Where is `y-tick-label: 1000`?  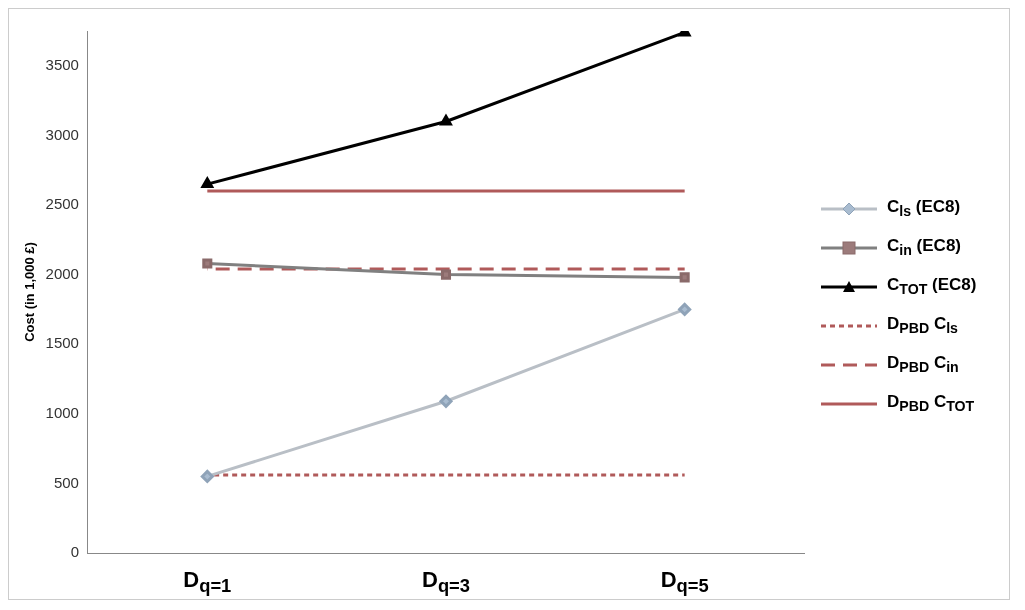
y-tick-label: 1000 is located at coordinates (62, 412).